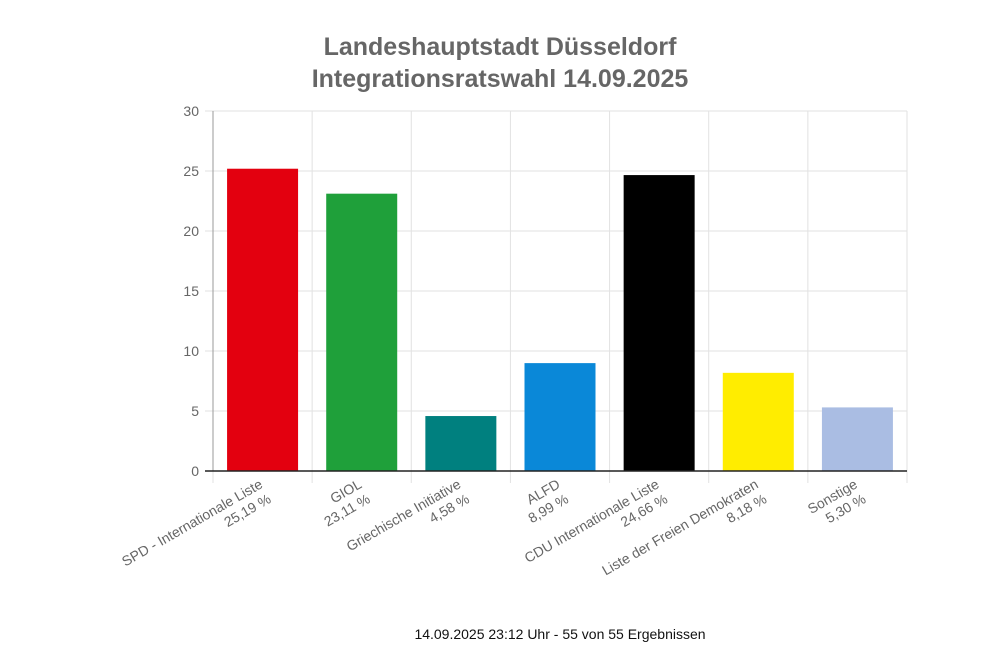 This screenshot has width=1000, height=667. I want to click on chart-title-line-1: Landeshauptstadt Düsseldorf, so click(500, 47).